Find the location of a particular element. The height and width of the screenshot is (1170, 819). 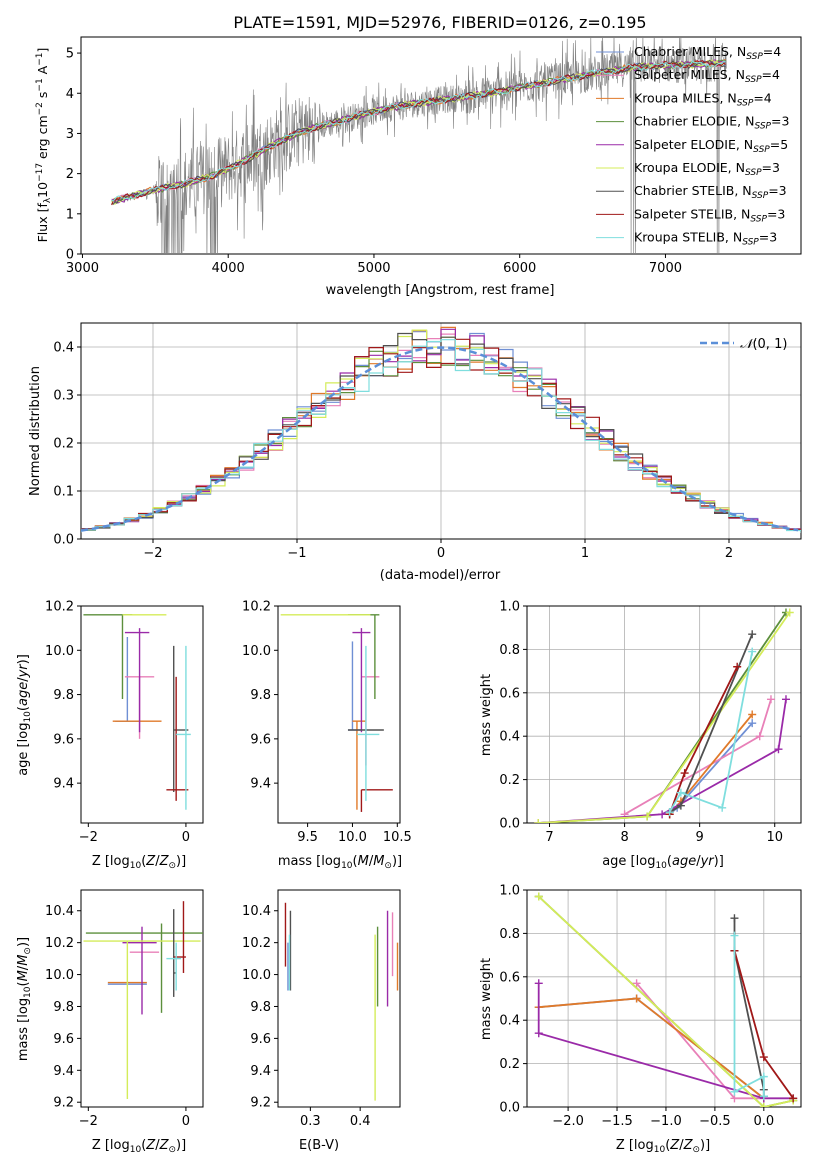

y-axis-label-mw-age: mass weight is located at coordinates (486, 715).